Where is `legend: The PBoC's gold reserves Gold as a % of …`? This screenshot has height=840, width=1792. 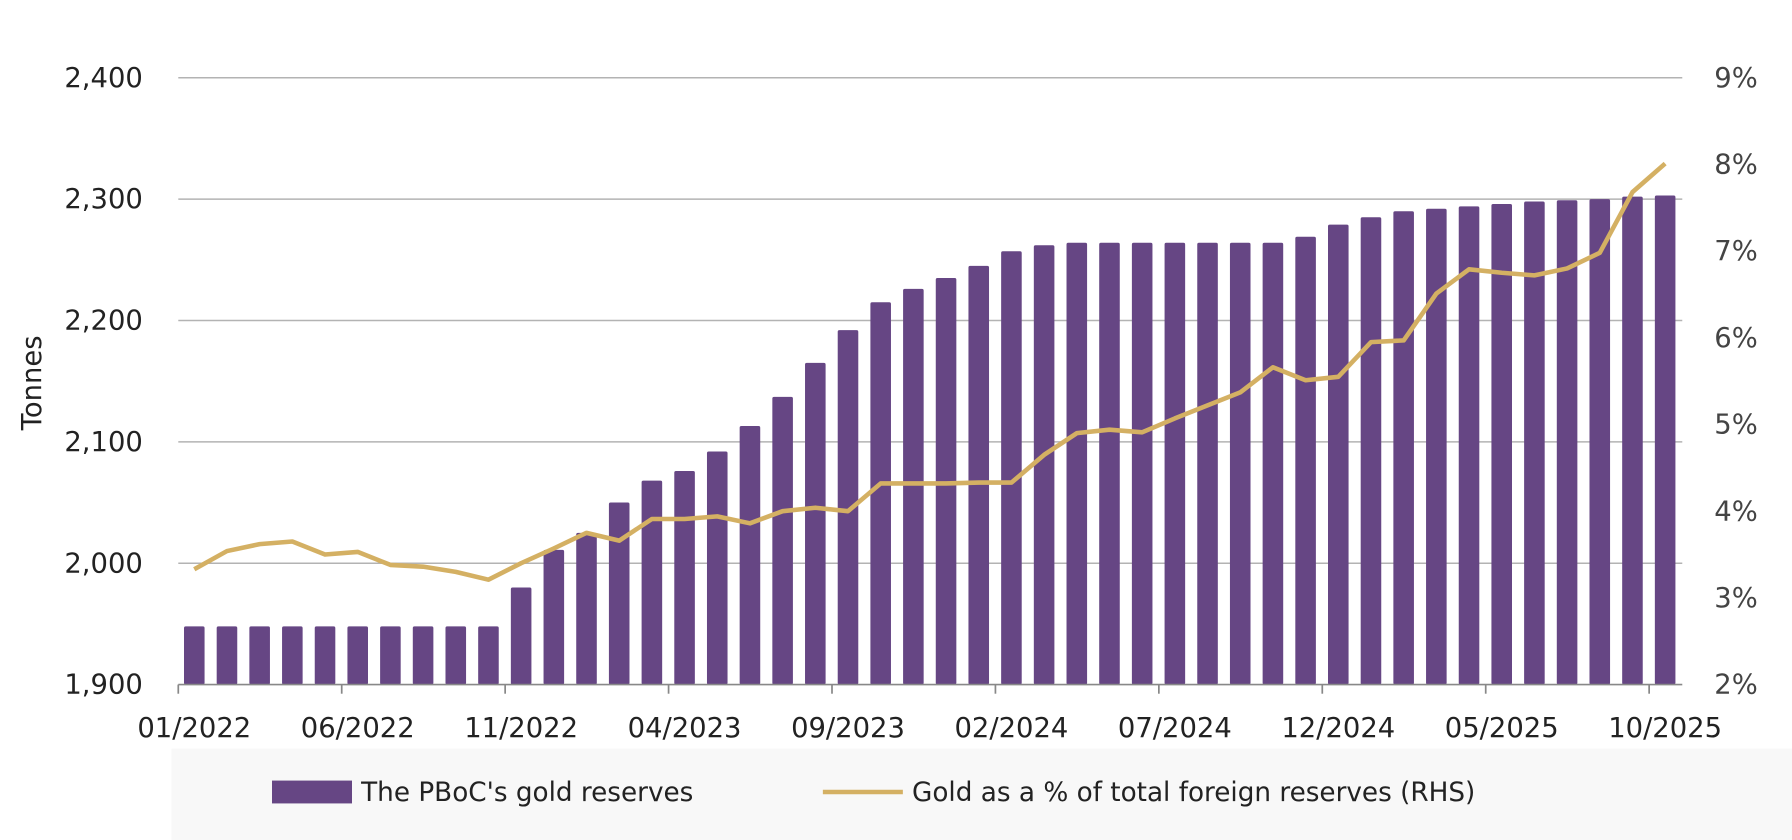
legend: The PBoC's gold reserves Gold as a % of … is located at coordinates (873, 793).